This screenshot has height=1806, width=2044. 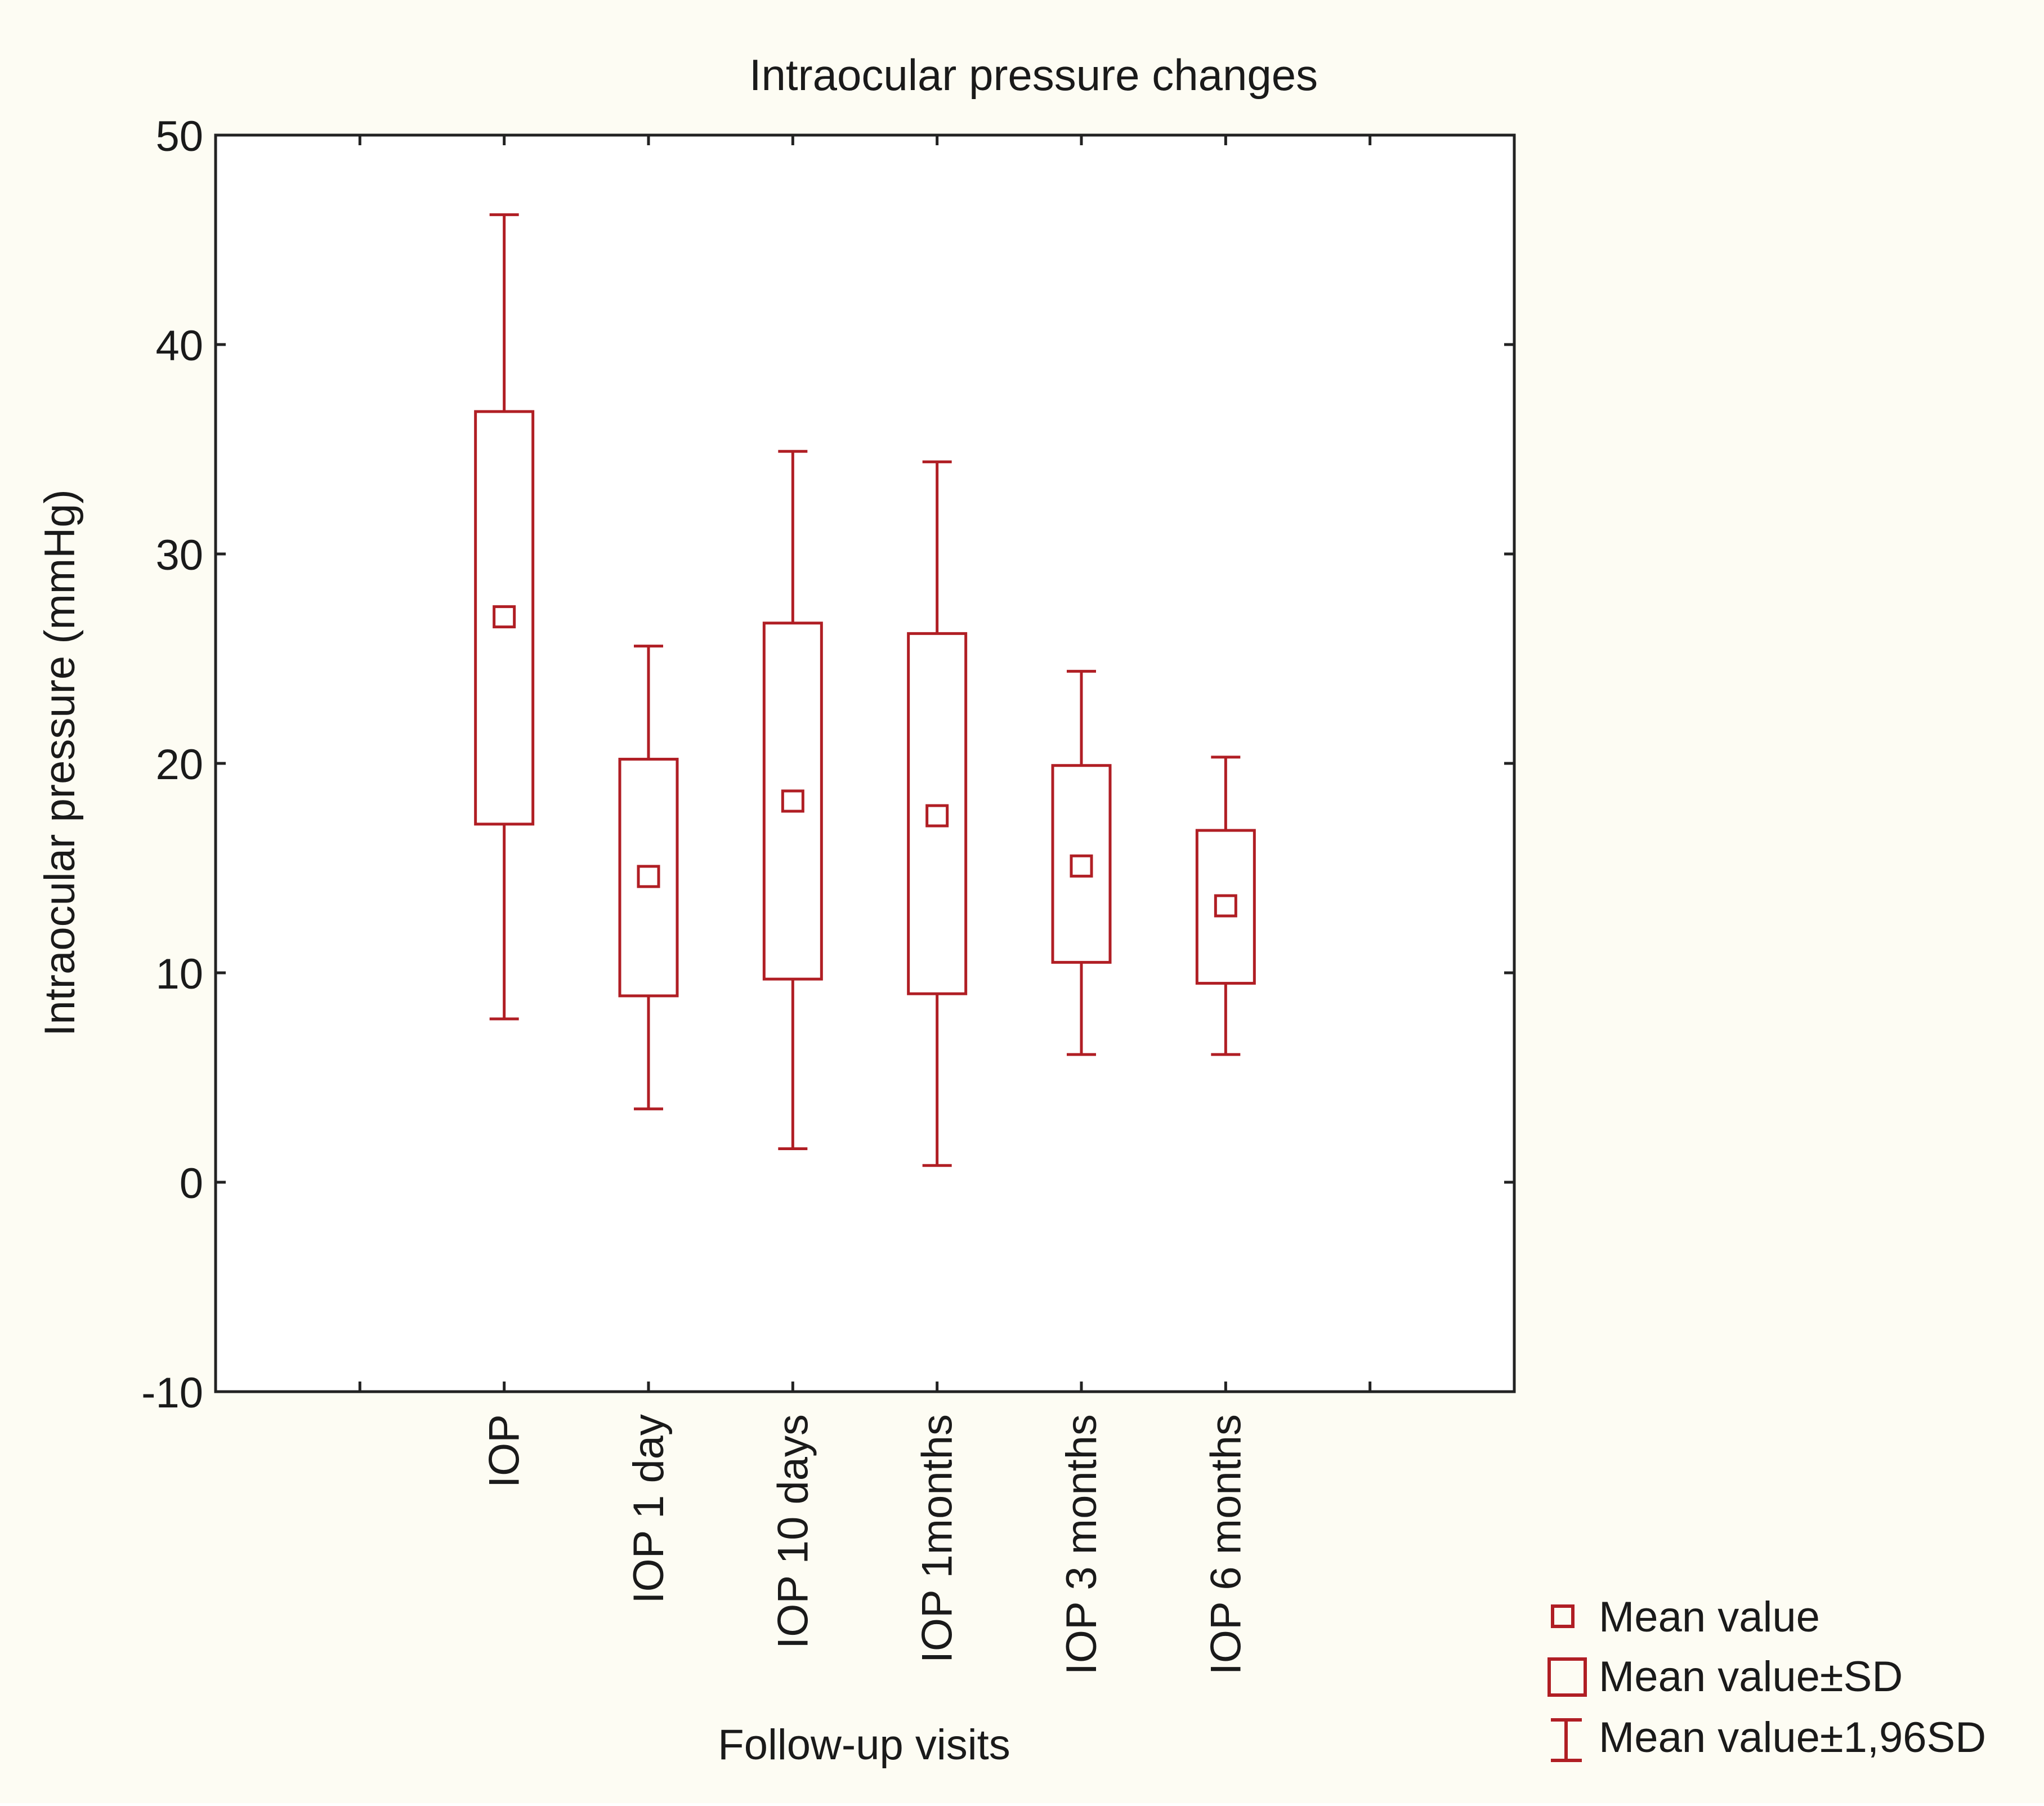 I want to click on x-tick-label: IOP 3 months, so click(x=1082, y=1544).